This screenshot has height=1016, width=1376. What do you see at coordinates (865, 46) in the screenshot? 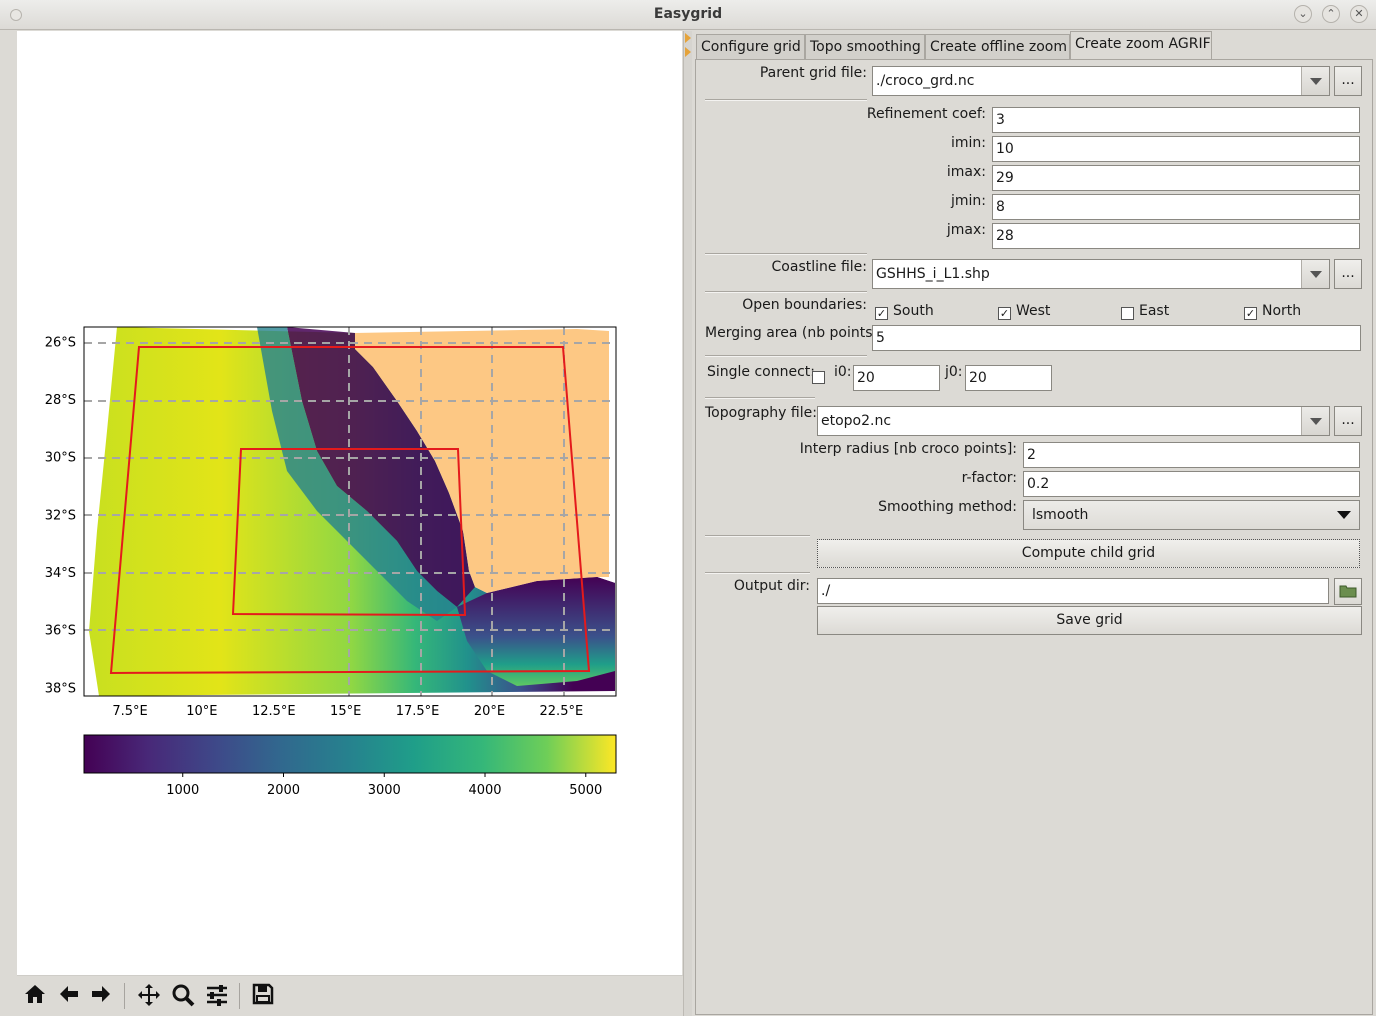
I see `tab-topo-smoothing: Topo smoothing` at bounding box center [865, 46].